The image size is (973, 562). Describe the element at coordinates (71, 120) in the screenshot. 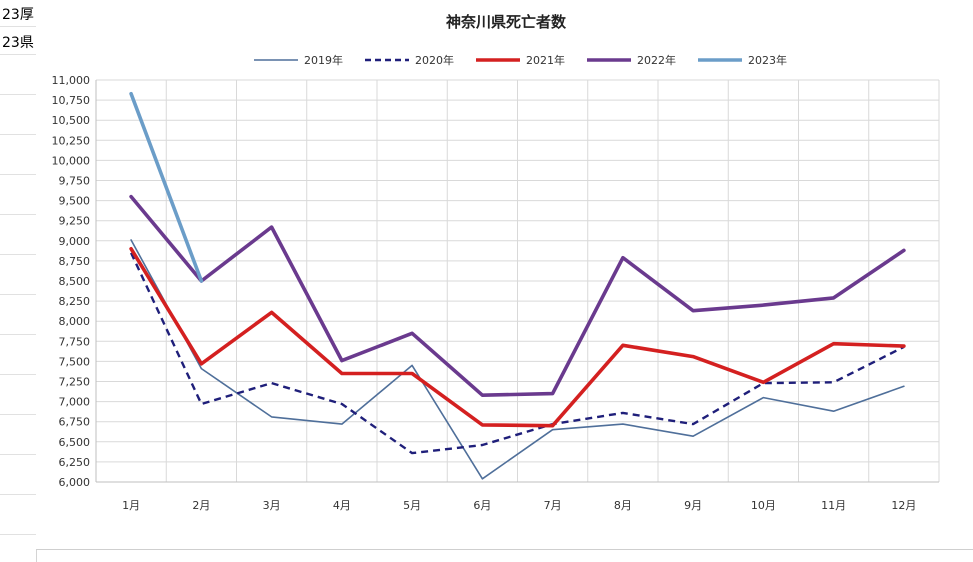

I see `y-tick-label: 10,500` at that location.